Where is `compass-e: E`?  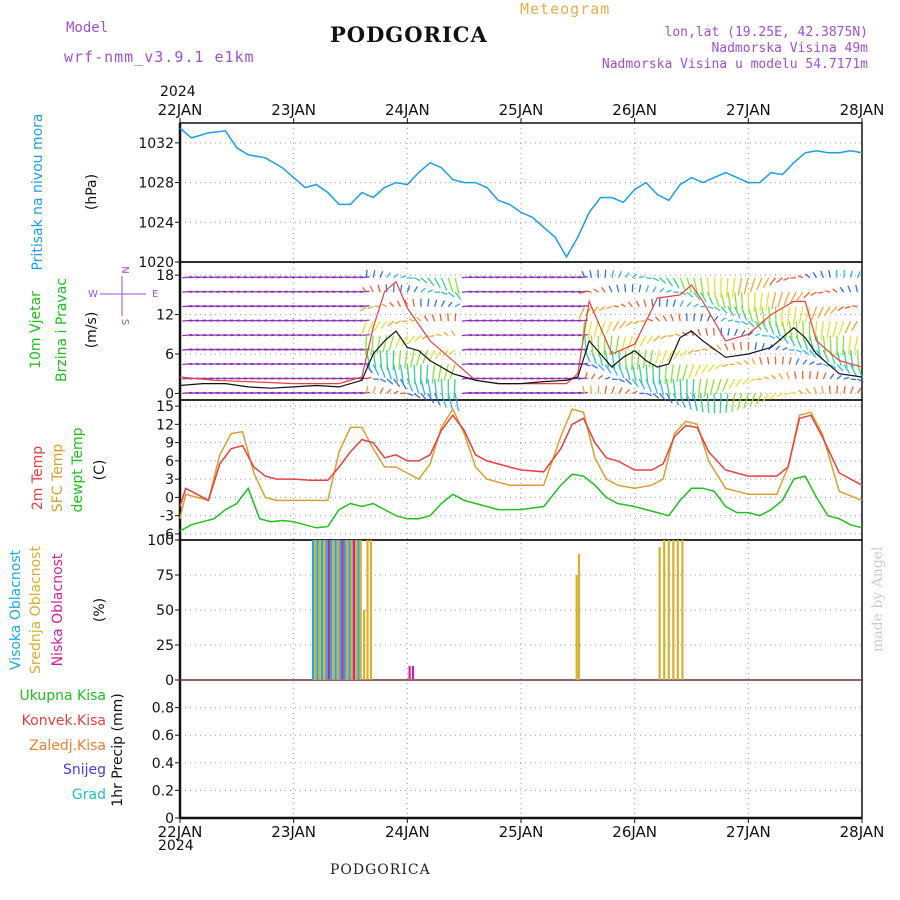 compass-e: E is located at coordinates (155, 294).